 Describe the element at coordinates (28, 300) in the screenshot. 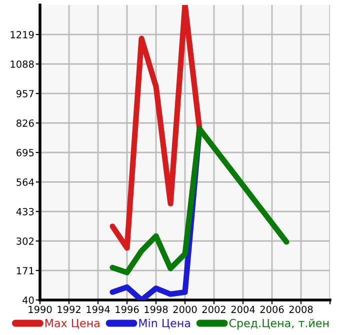

I see `y-tick-label: 40` at that location.